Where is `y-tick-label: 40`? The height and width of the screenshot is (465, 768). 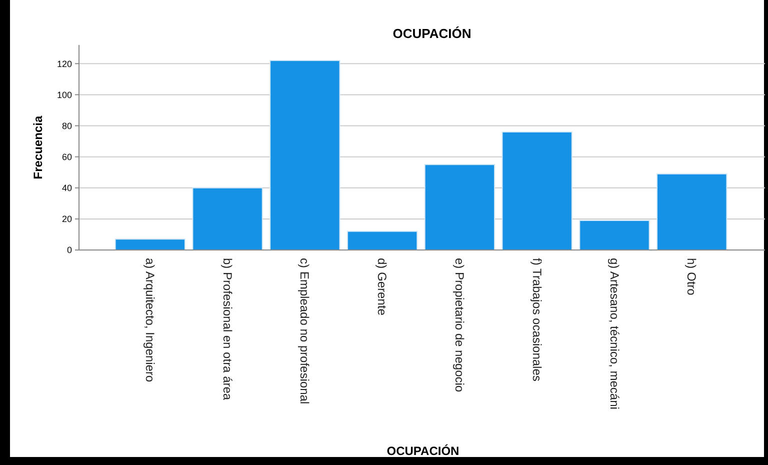 y-tick-label: 40 is located at coordinates (67, 188).